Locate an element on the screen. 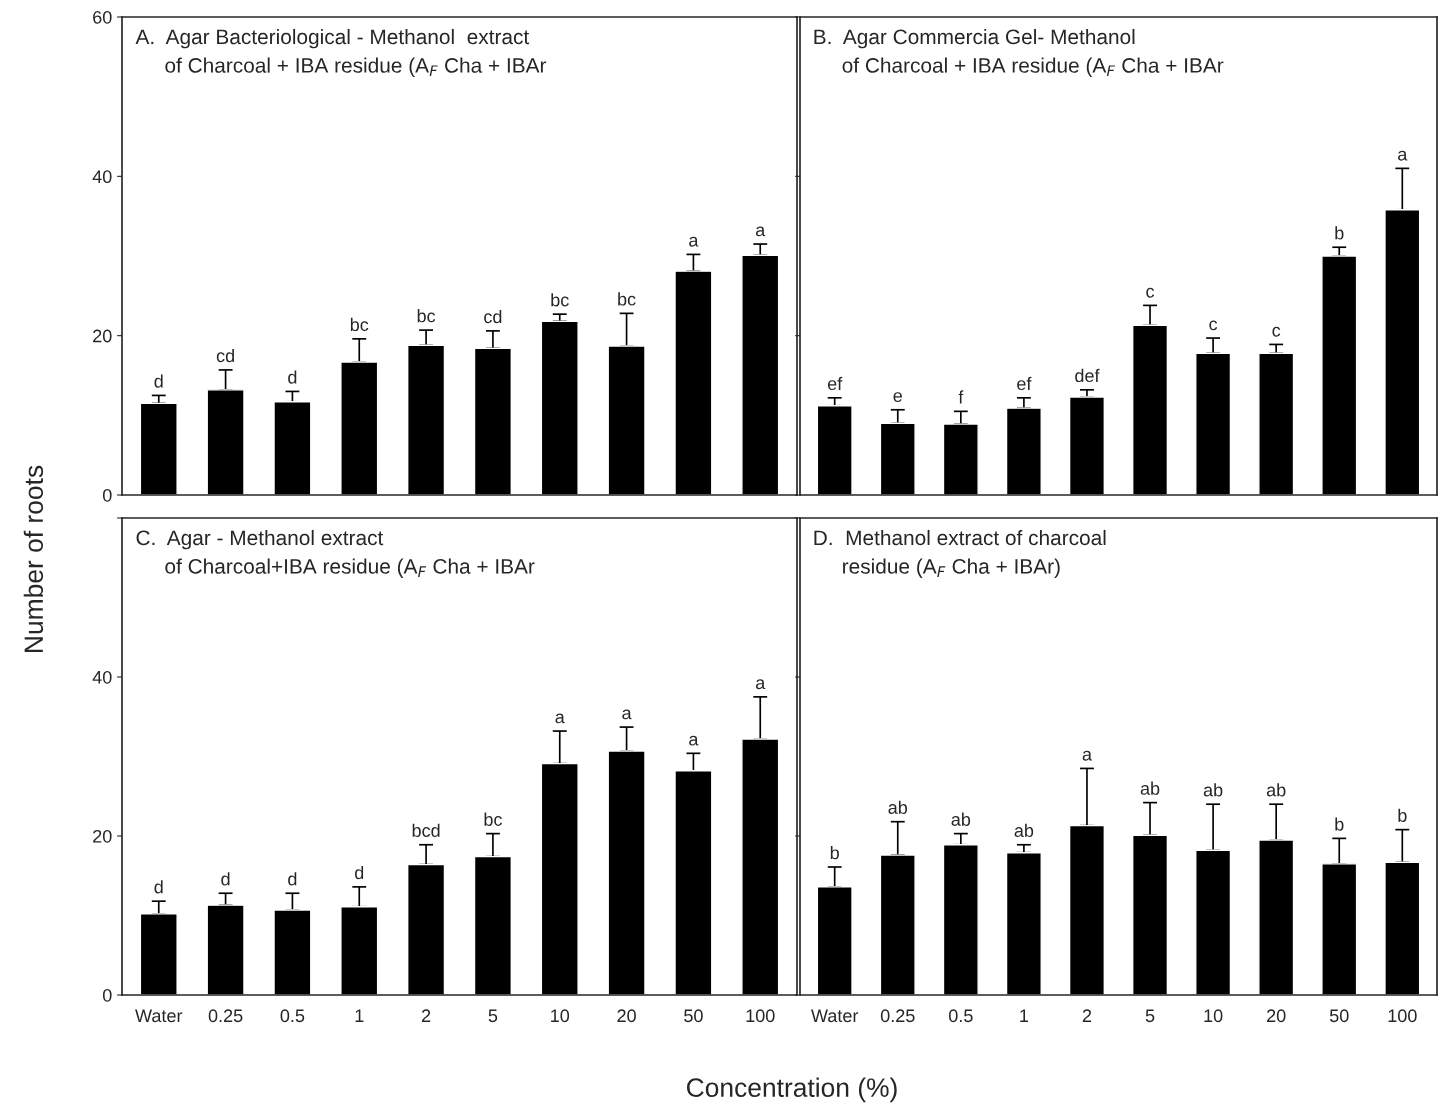  y-tick-label: 60 is located at coordinates (102, 17).